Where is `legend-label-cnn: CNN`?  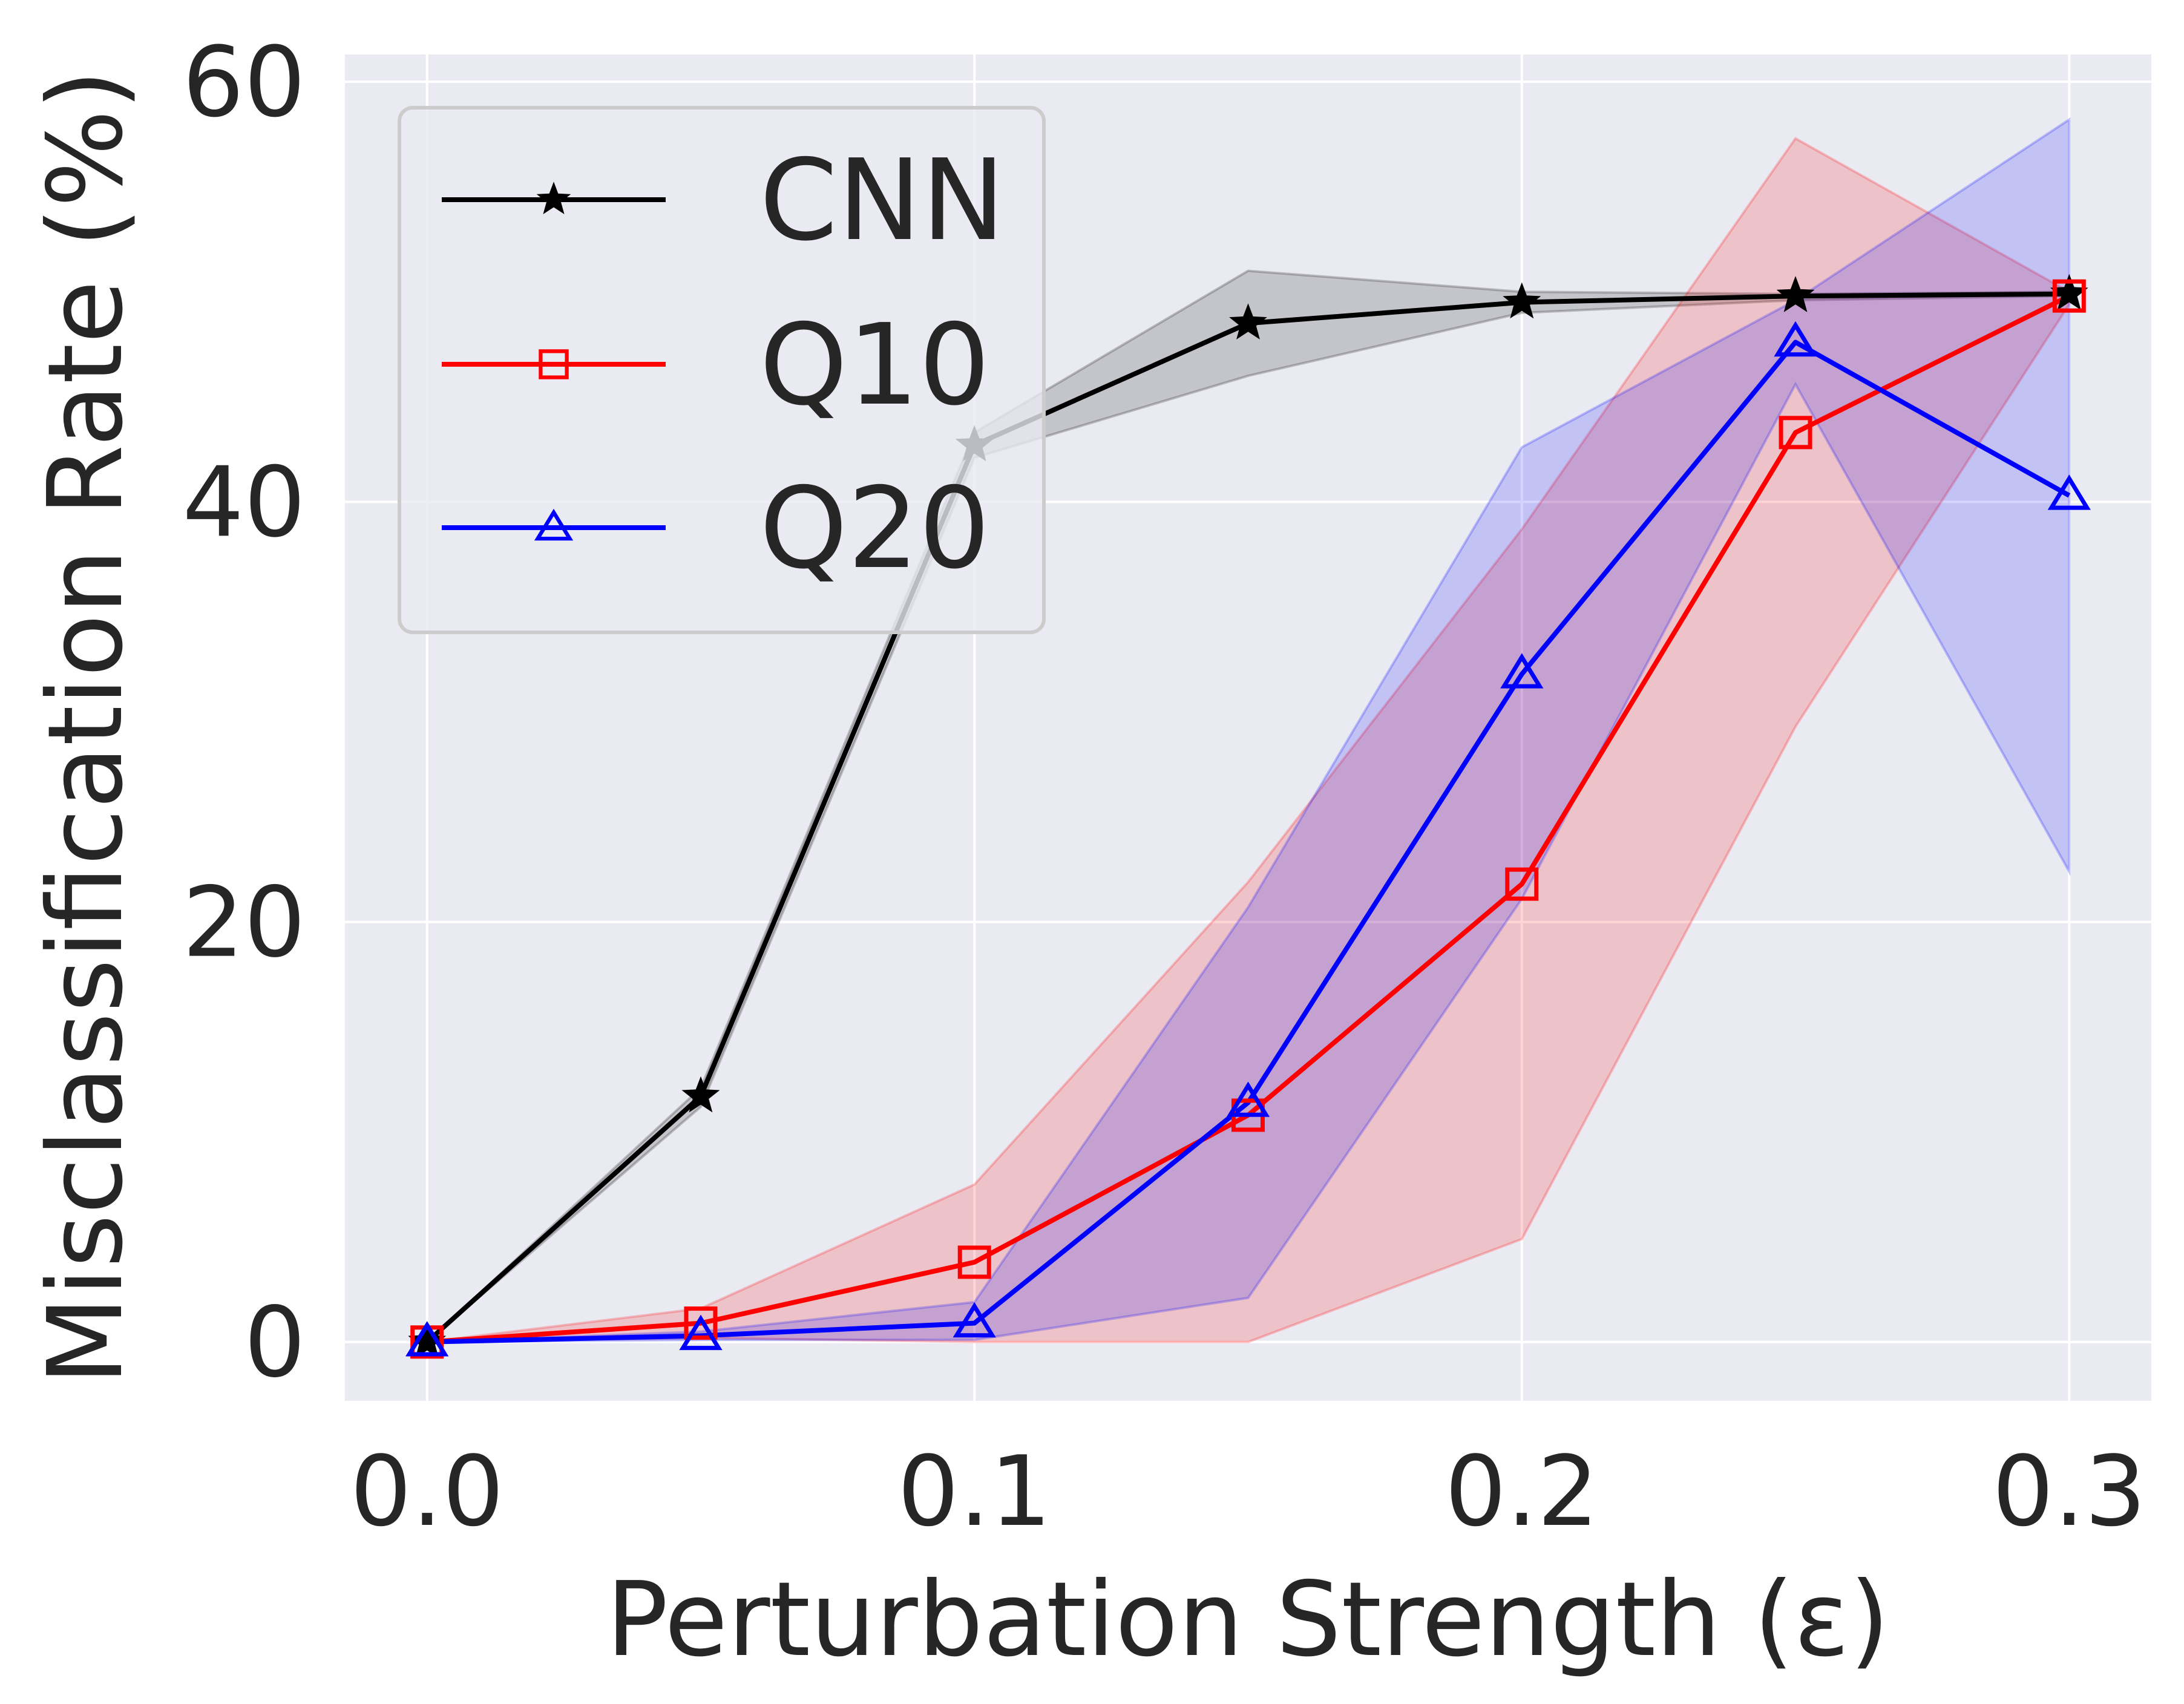
legend-label-cnn: CNN is located at coordinates (882, 200).